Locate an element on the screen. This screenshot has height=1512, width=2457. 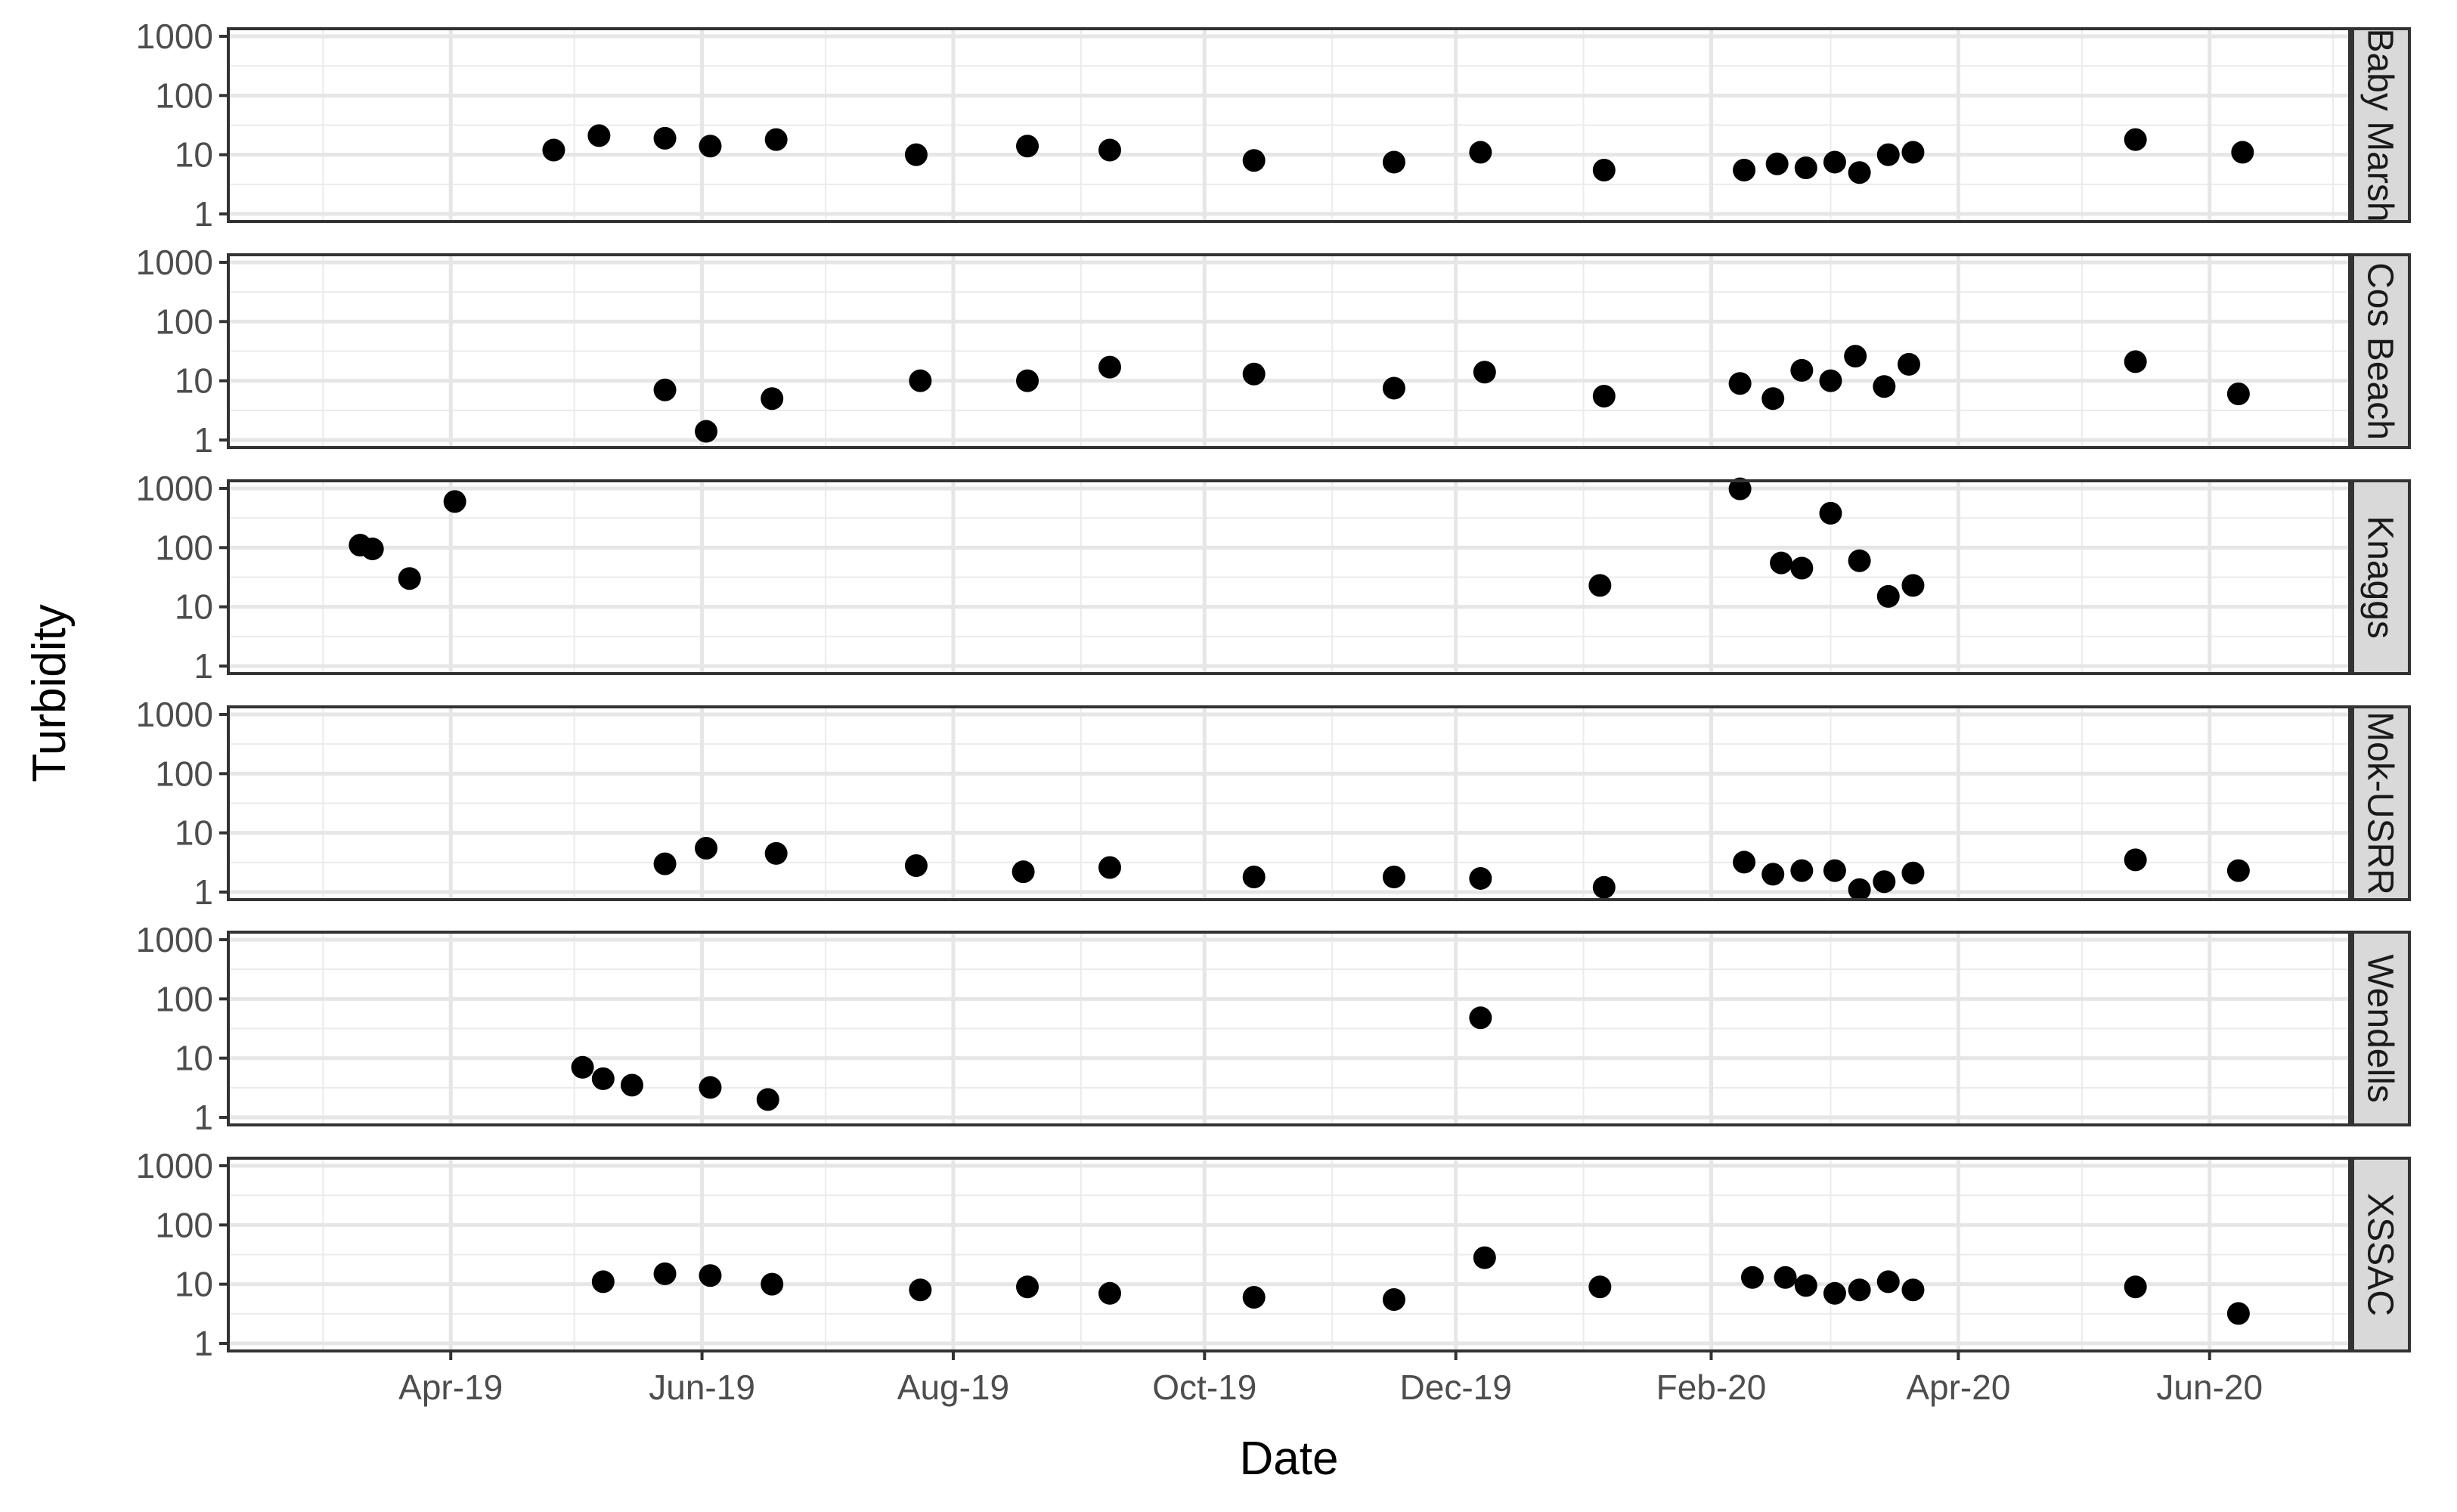
facet-strip-label: XSSAC is located at coordinates (2380, 1254).